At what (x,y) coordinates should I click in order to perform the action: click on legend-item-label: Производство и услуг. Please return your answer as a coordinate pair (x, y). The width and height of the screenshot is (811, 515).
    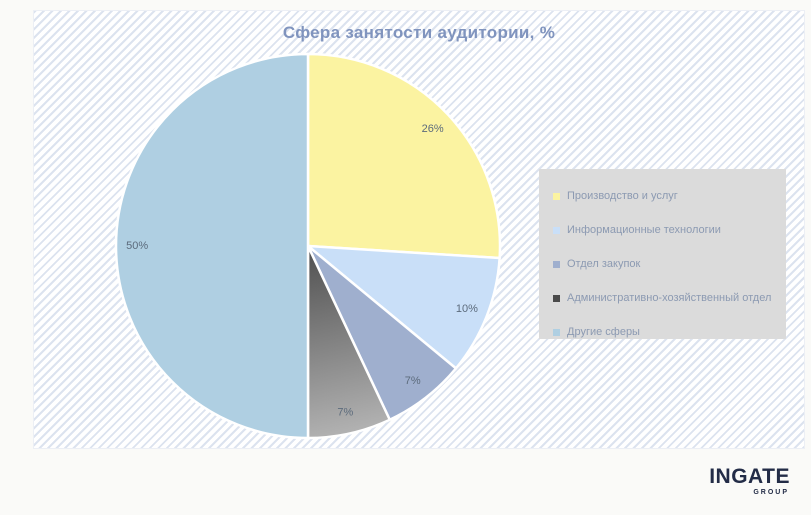
    Looking at the image, I should click on (622, 196).